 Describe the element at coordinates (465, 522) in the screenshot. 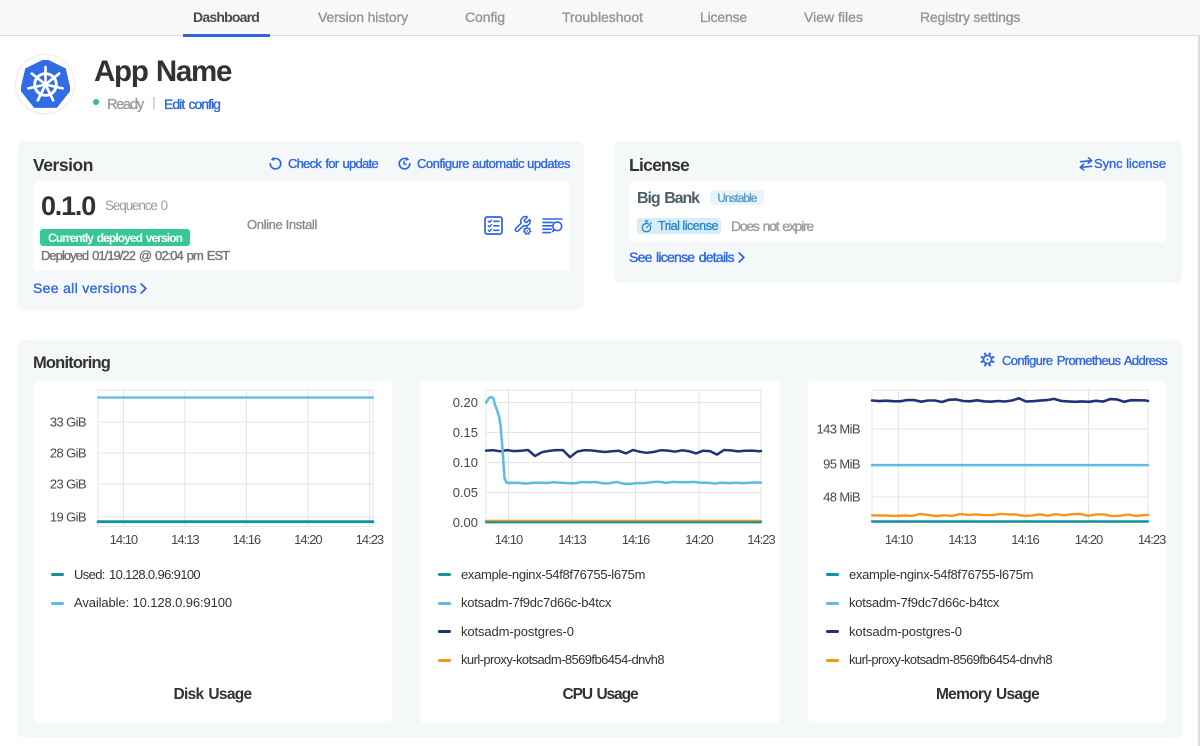

I see `svg-text: 0.00` at that location.